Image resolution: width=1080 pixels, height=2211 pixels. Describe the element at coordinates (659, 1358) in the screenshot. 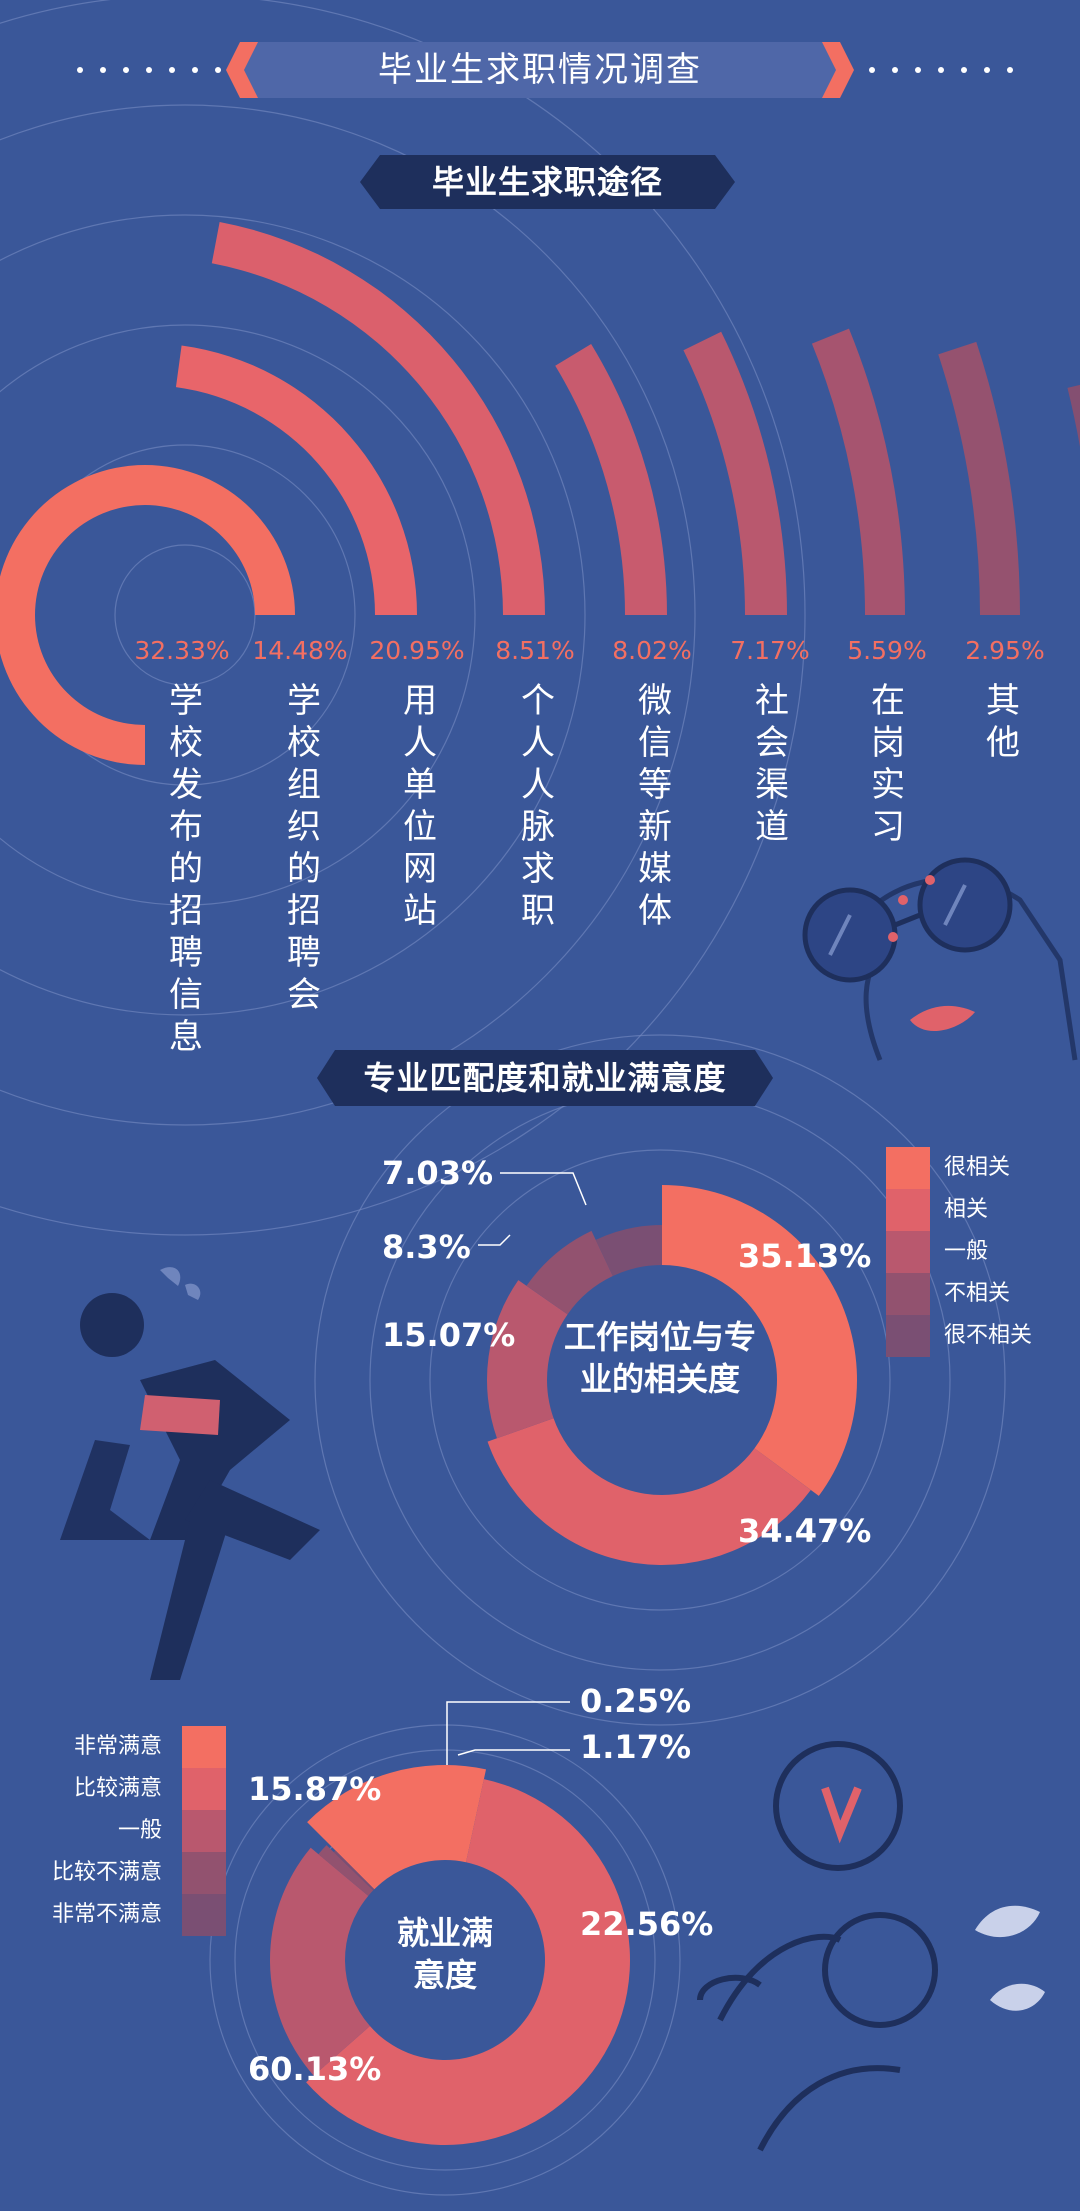

I see `donut1-center-title: 工作岗位与专业的相关度` at that location.